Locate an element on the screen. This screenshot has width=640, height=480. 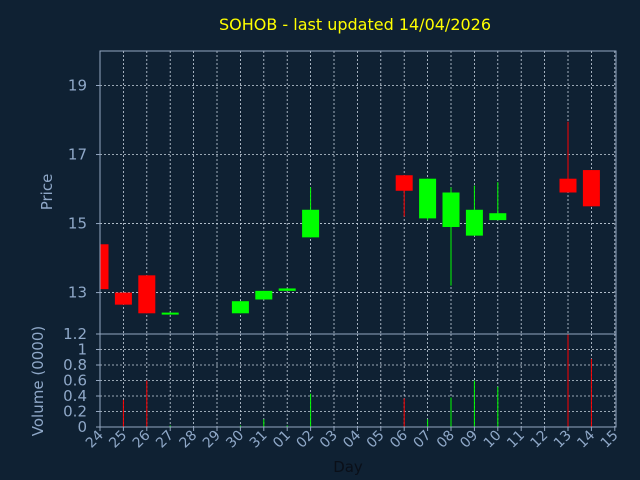
day-axis-label: Day is located at coordinates (348, 467).